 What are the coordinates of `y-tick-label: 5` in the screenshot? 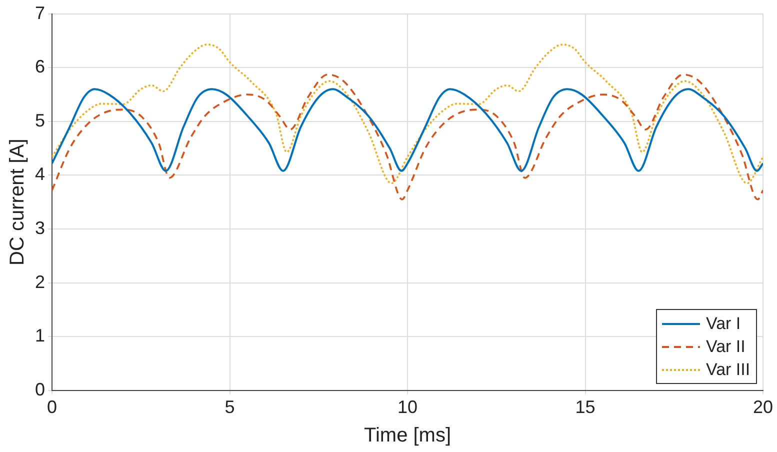 It's located at (40, 120).